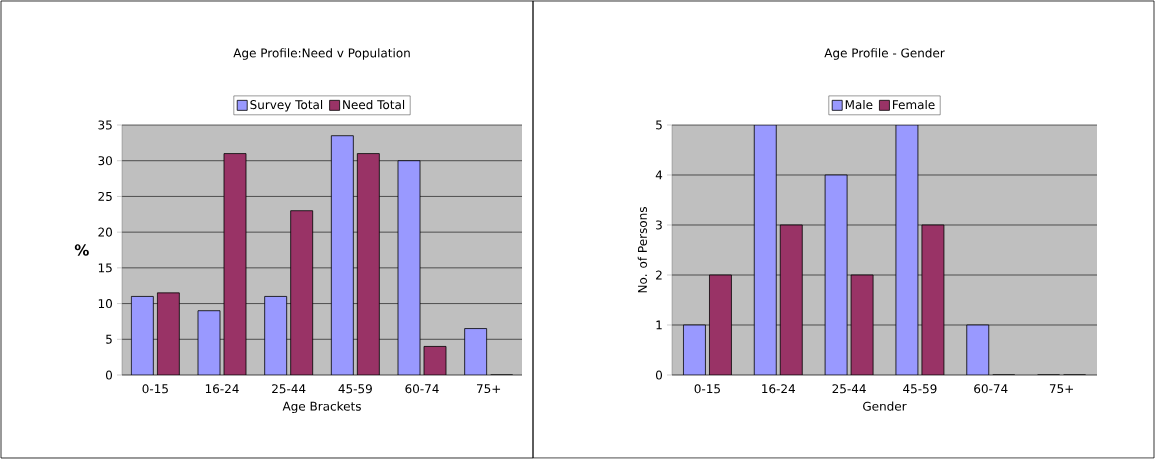 The height and width of the screenshot is (459, 1155). Describe the element at coordinates (659, 175) in the screenshot. I see `y-tick-label: 4` at that location.